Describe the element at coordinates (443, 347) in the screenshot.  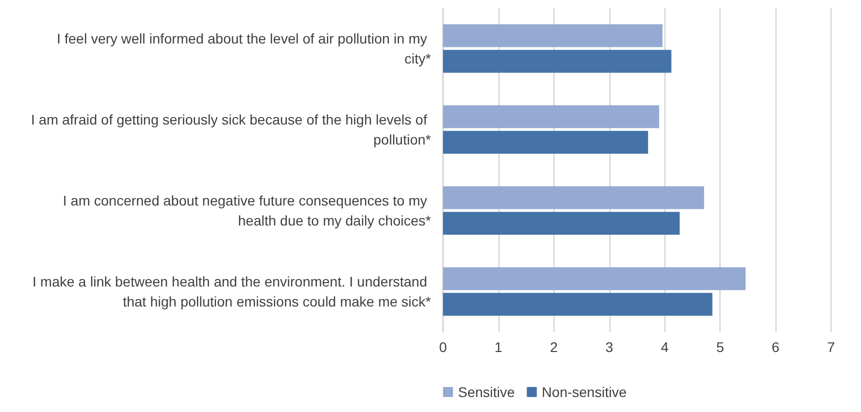
I see `x-tick-label: 0` at that location.